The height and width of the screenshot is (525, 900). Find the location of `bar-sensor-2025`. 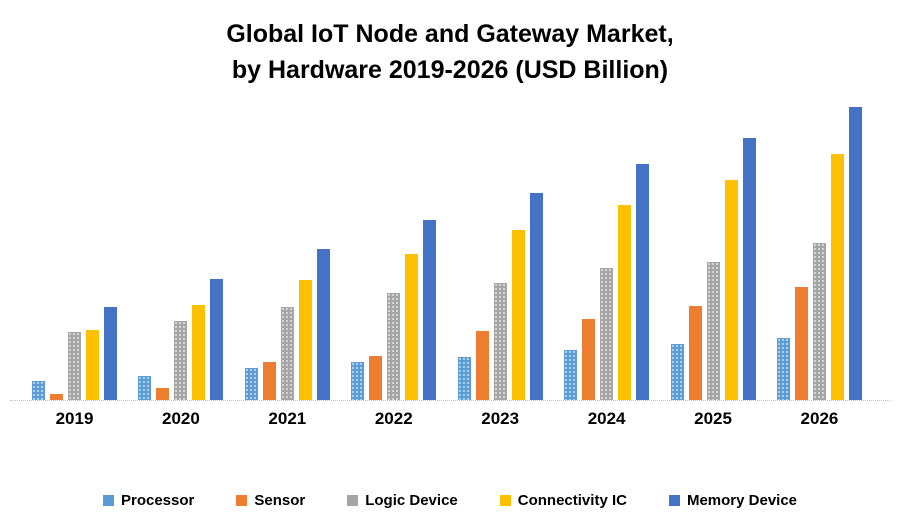

bar-sensor-2025 is located at coordinates (695, 353).